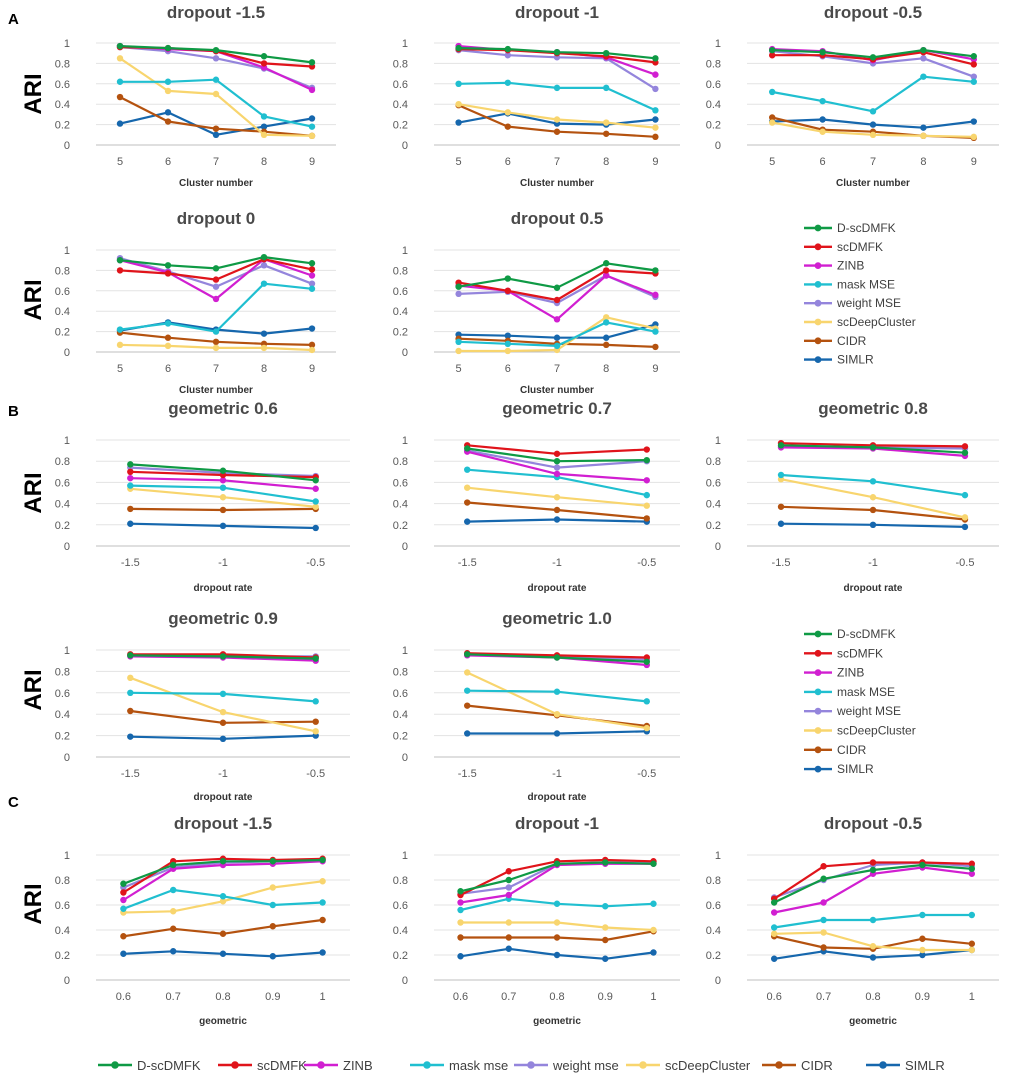 The width and height of the screenshot is (1019, 1079). Describe the element at coordinates (223, 483) in the screenshot. I see `series-zinb` at that location.